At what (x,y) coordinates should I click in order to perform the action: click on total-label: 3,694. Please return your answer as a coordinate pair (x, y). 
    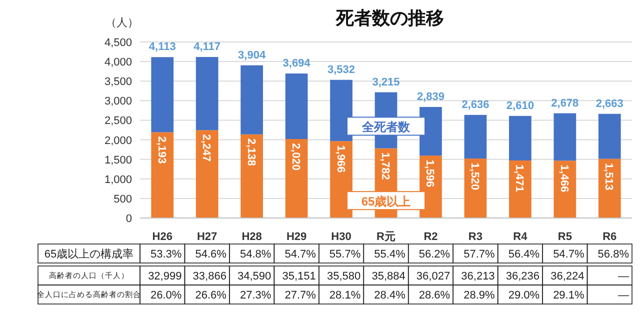
    Looking at the image, I should click on (297, 64).